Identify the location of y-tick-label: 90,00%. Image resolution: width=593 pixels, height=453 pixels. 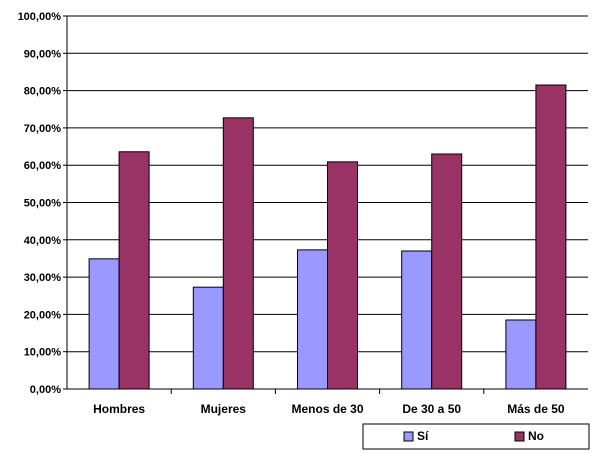
(43, 54).